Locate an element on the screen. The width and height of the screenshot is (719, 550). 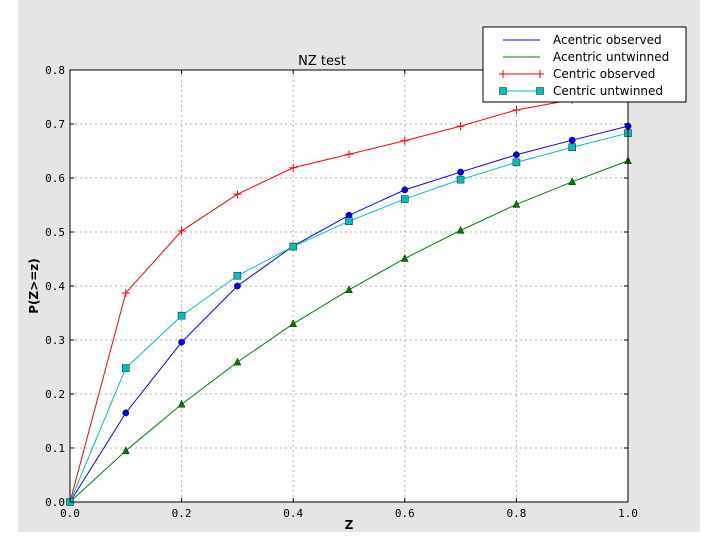
y-tick-label: 0.8 is located at coordinates (55, 70).